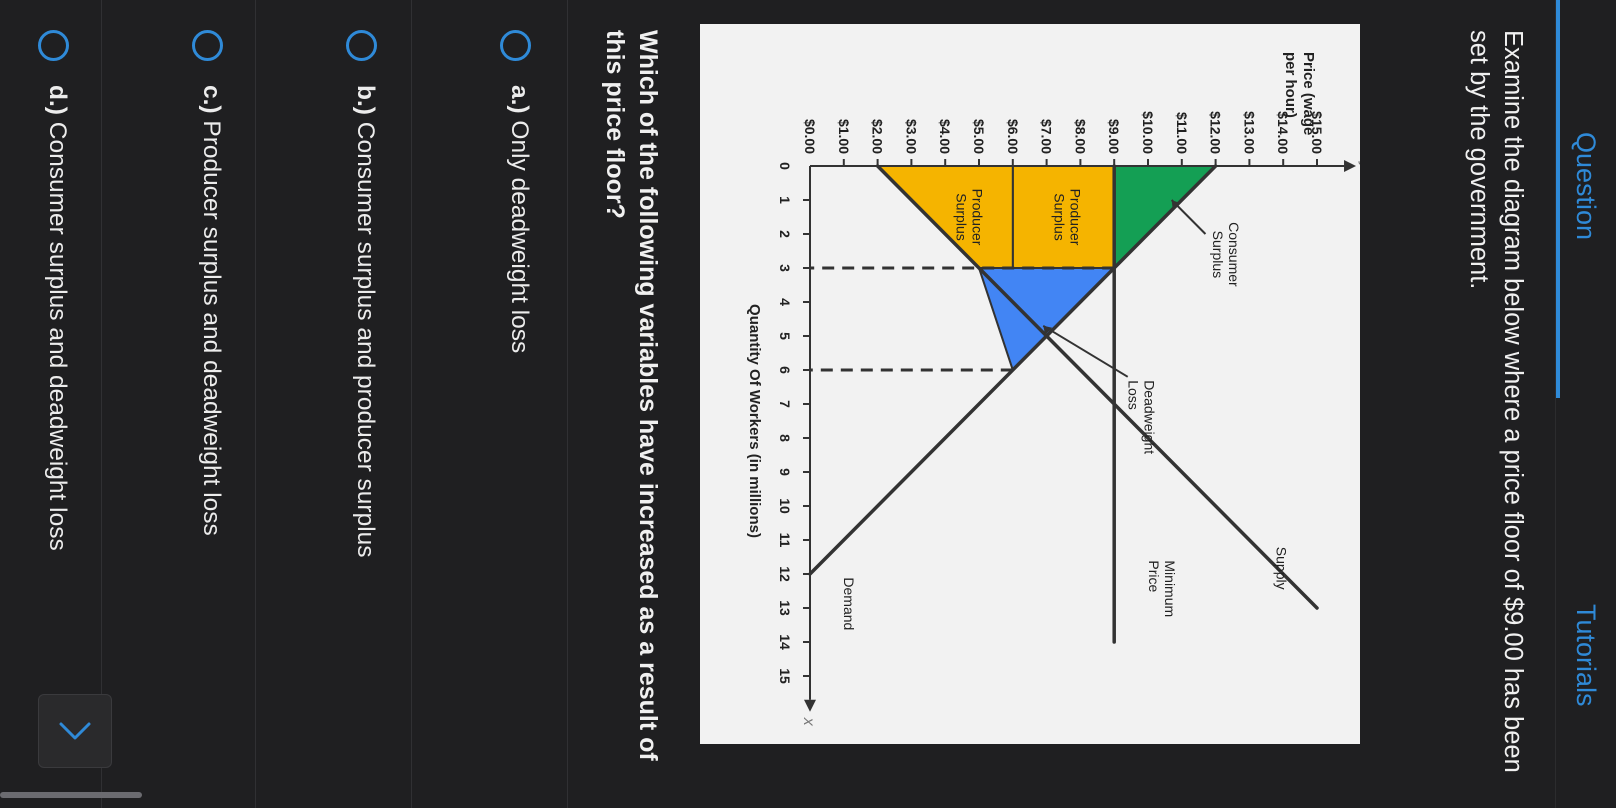  What do you see at coordinates (911, 136) in the screenshot?
I see `y-tick-label: $3.00` at bounding box center [911, 136].